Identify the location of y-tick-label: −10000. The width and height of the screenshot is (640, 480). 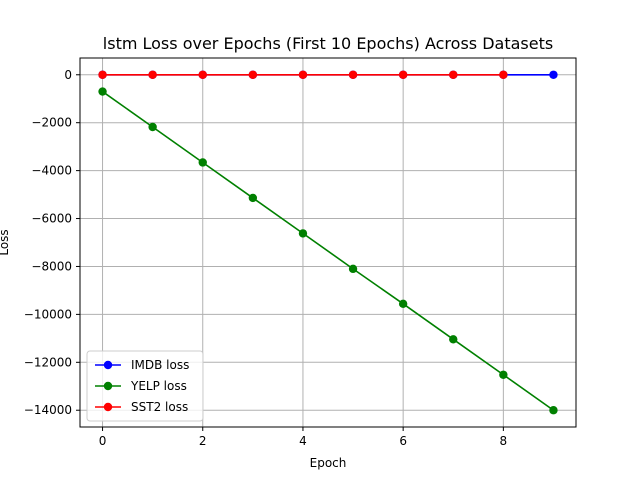
(48, 314).